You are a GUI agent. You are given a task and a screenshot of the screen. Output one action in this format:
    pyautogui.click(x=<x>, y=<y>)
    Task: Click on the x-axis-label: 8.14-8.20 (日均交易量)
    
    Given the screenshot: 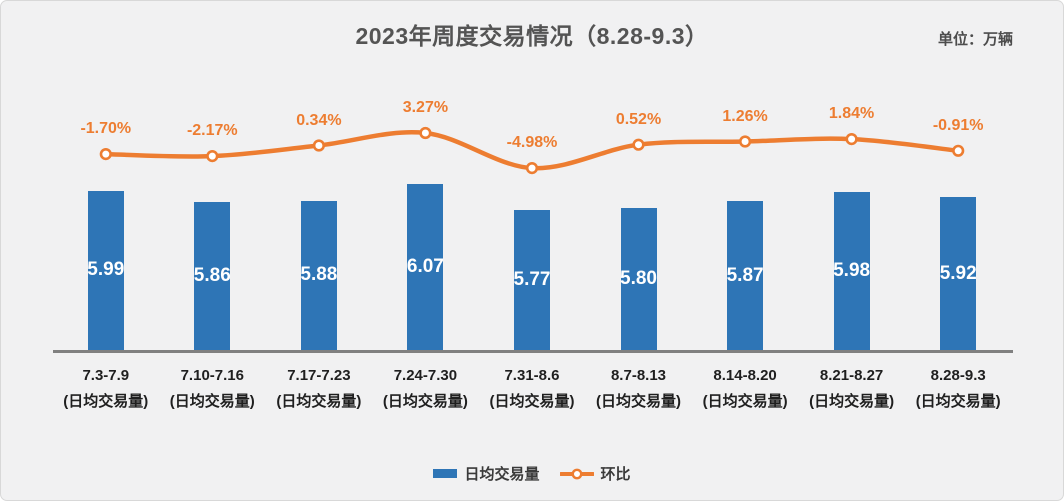 What is the action you would take?
    pyautogui.click(x=745, y=389)
    